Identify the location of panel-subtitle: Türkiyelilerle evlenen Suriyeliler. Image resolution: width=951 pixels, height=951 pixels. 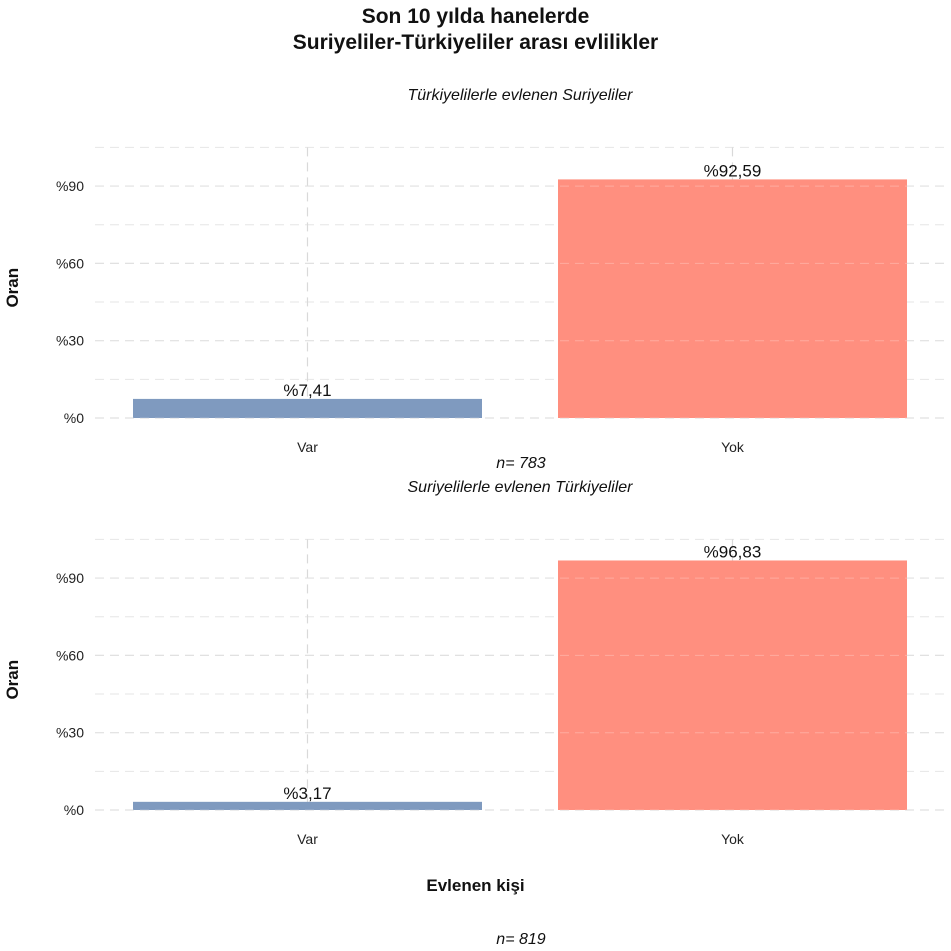
(521, 95).